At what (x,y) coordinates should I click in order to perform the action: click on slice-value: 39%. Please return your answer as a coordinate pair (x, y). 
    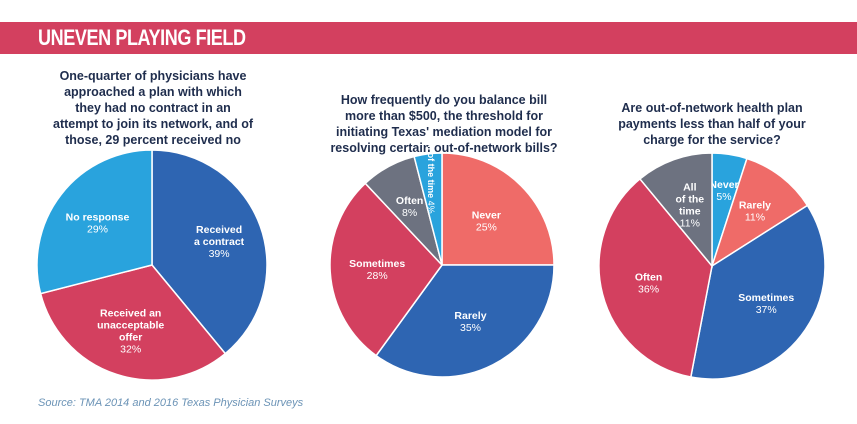
    Looking at the image, I should click on (219, 254).